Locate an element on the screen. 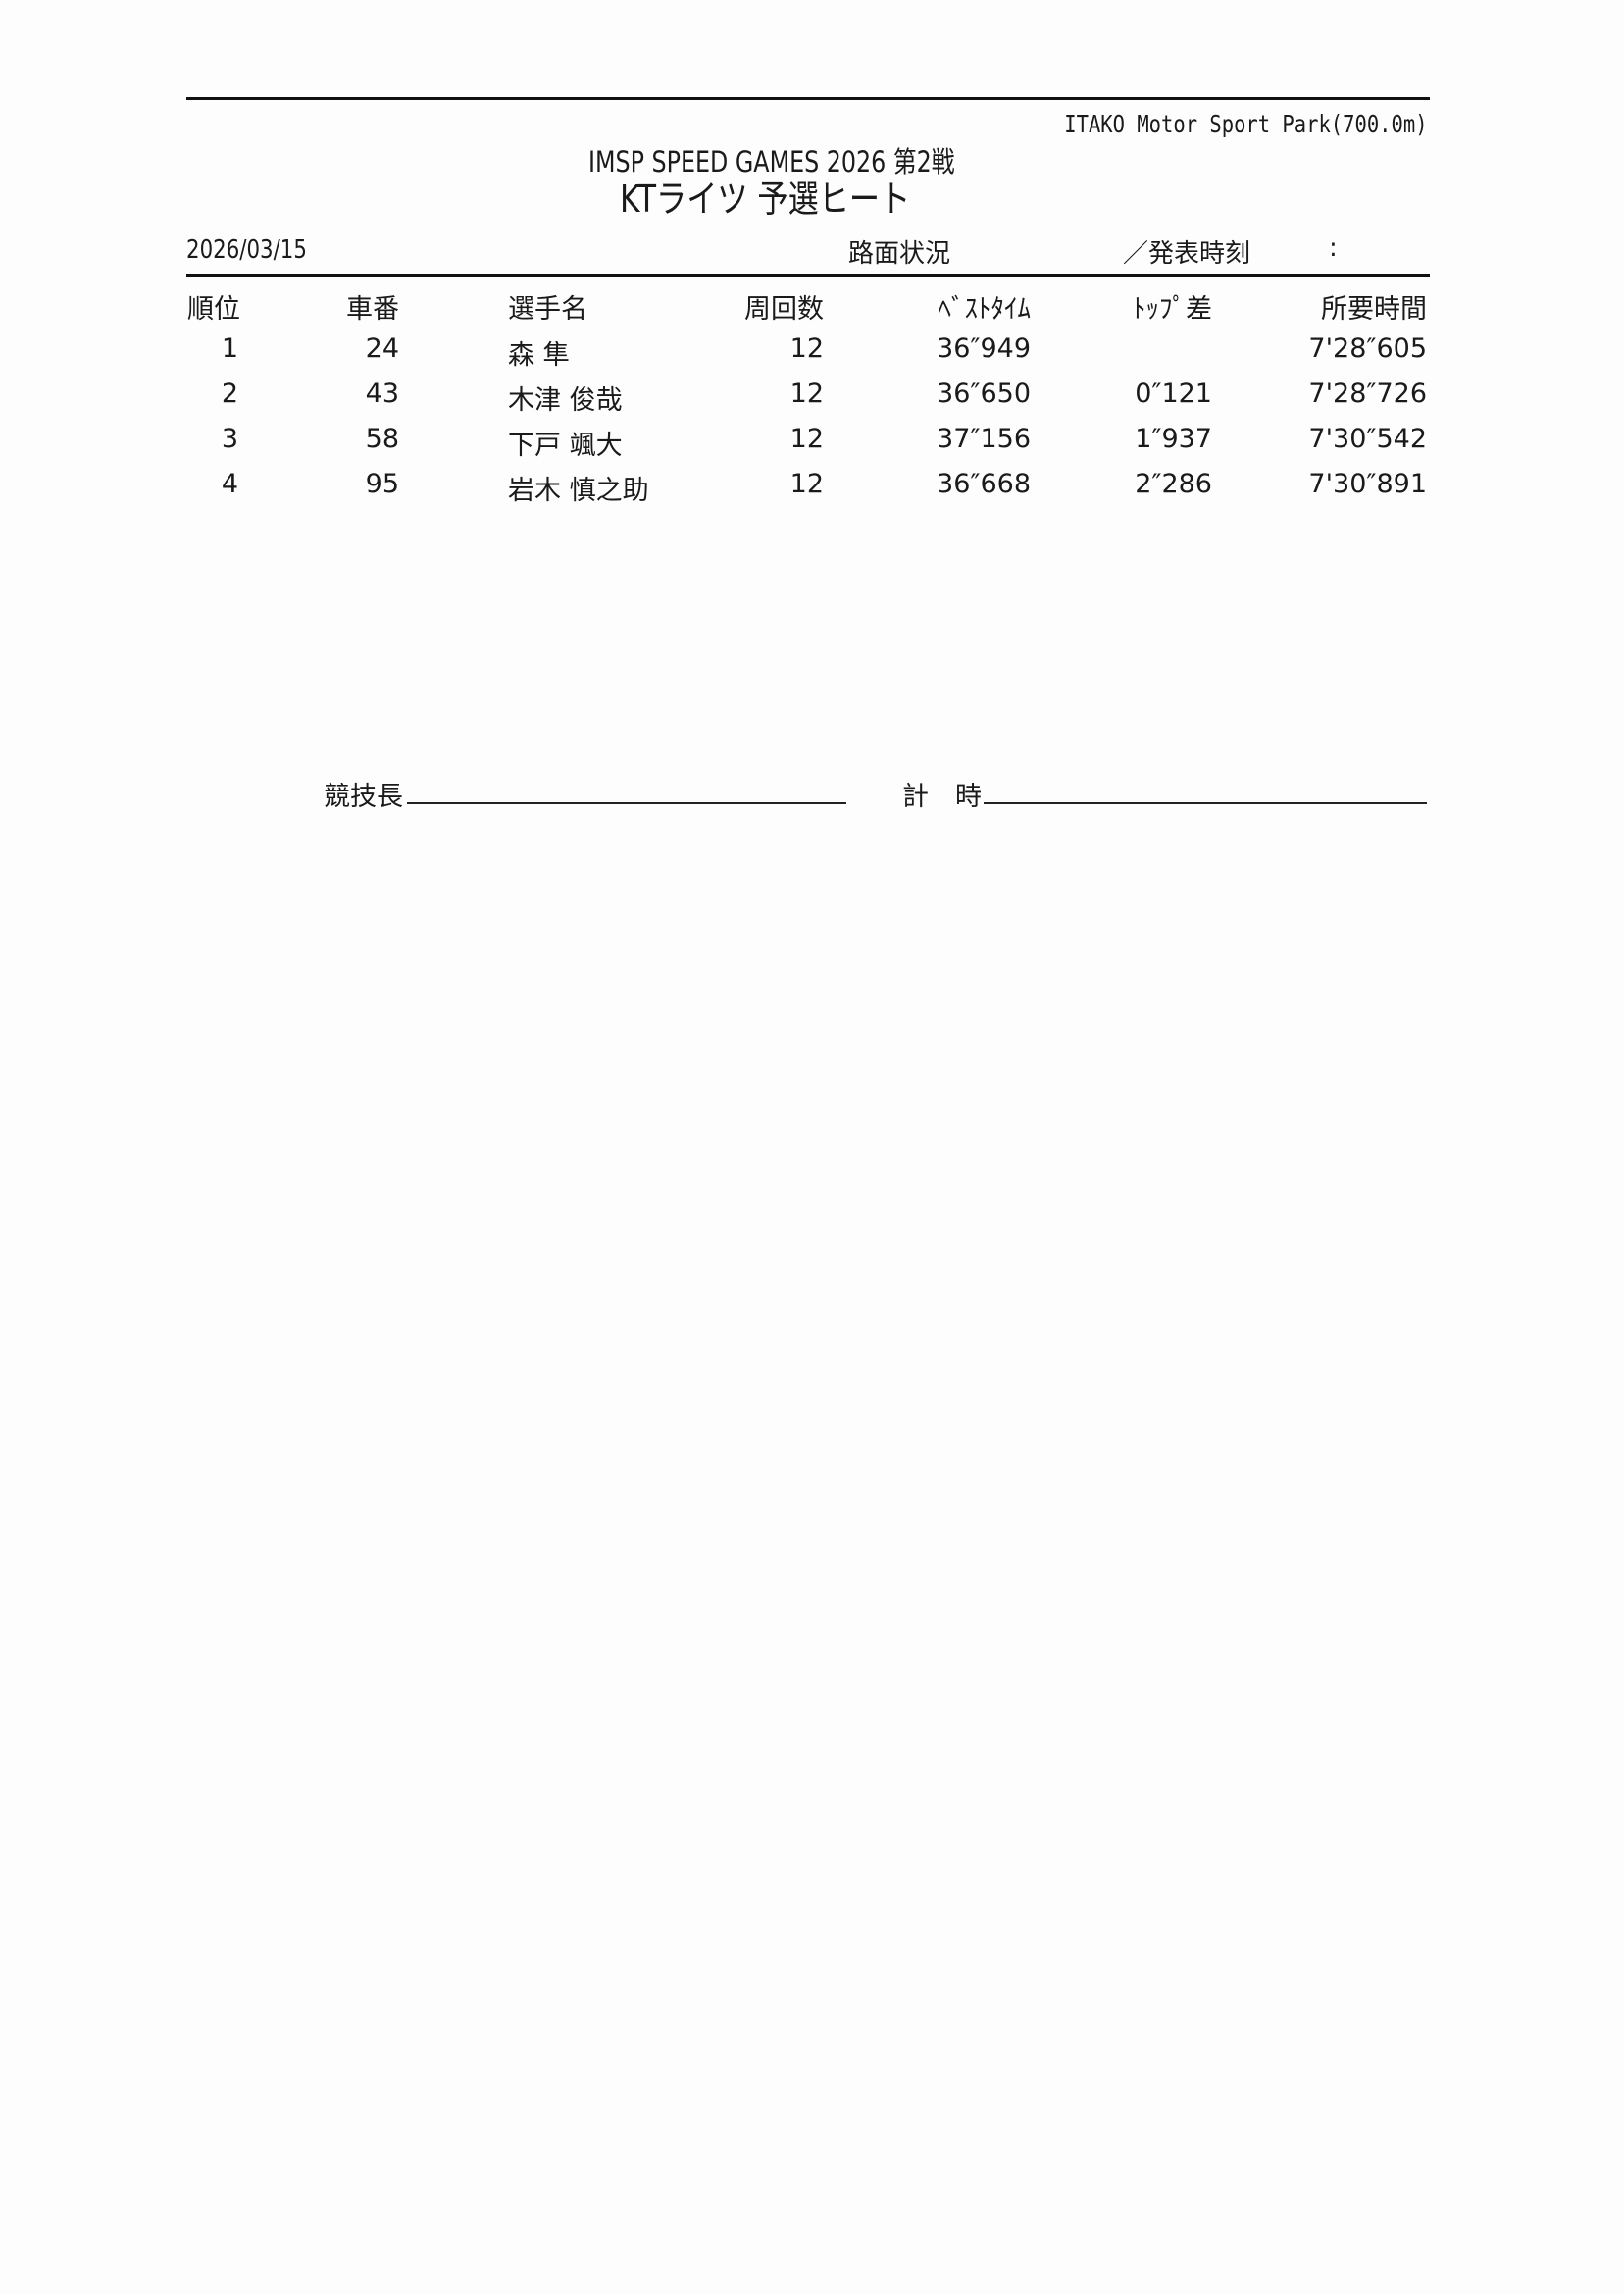 Image resolution: width=1624 pixels, height=2294 pixels. cell-driver-name: 木津 俊哉 is located at coordinates (565, 400).